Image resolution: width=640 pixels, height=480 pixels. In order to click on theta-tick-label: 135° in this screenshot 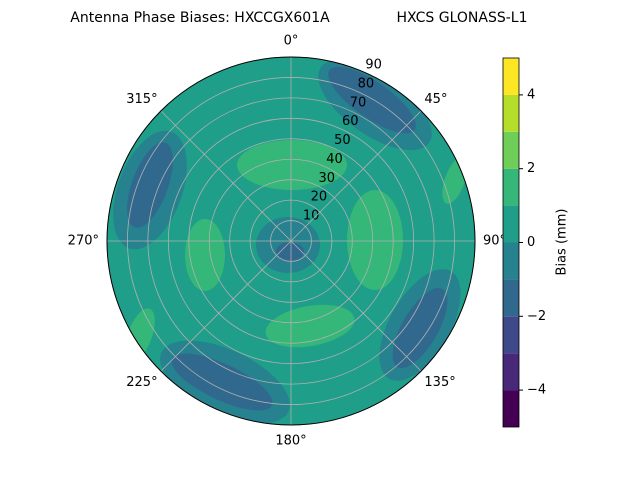, I will do `click(439, 382)`.